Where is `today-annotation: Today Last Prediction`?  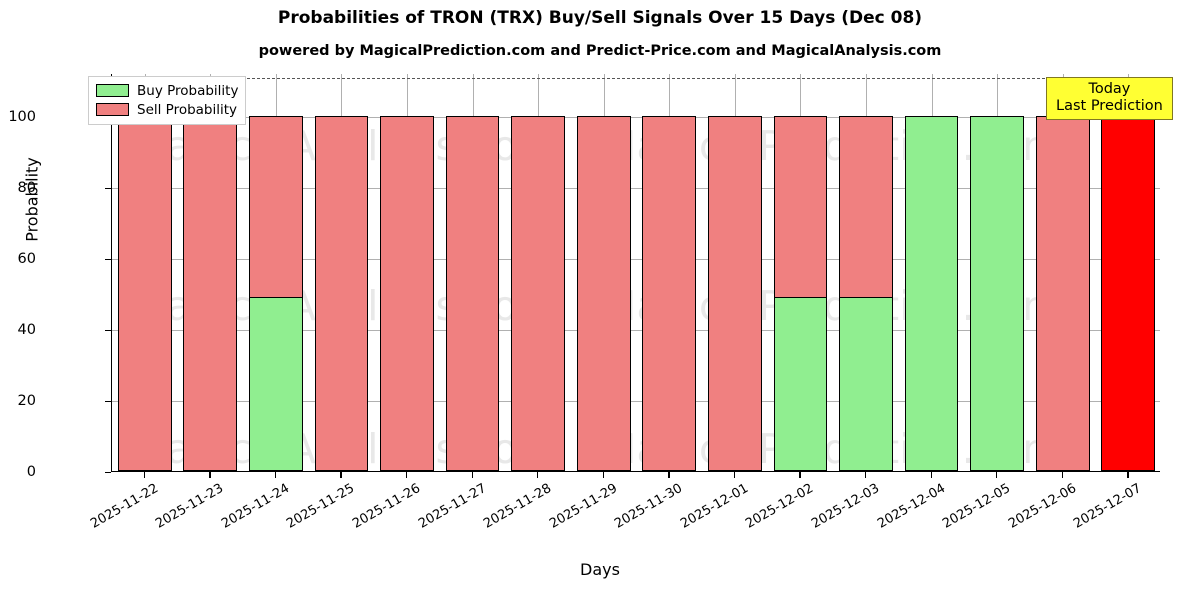 today-annotation: Today Last Prediction is located at coordinates (1109, 99).